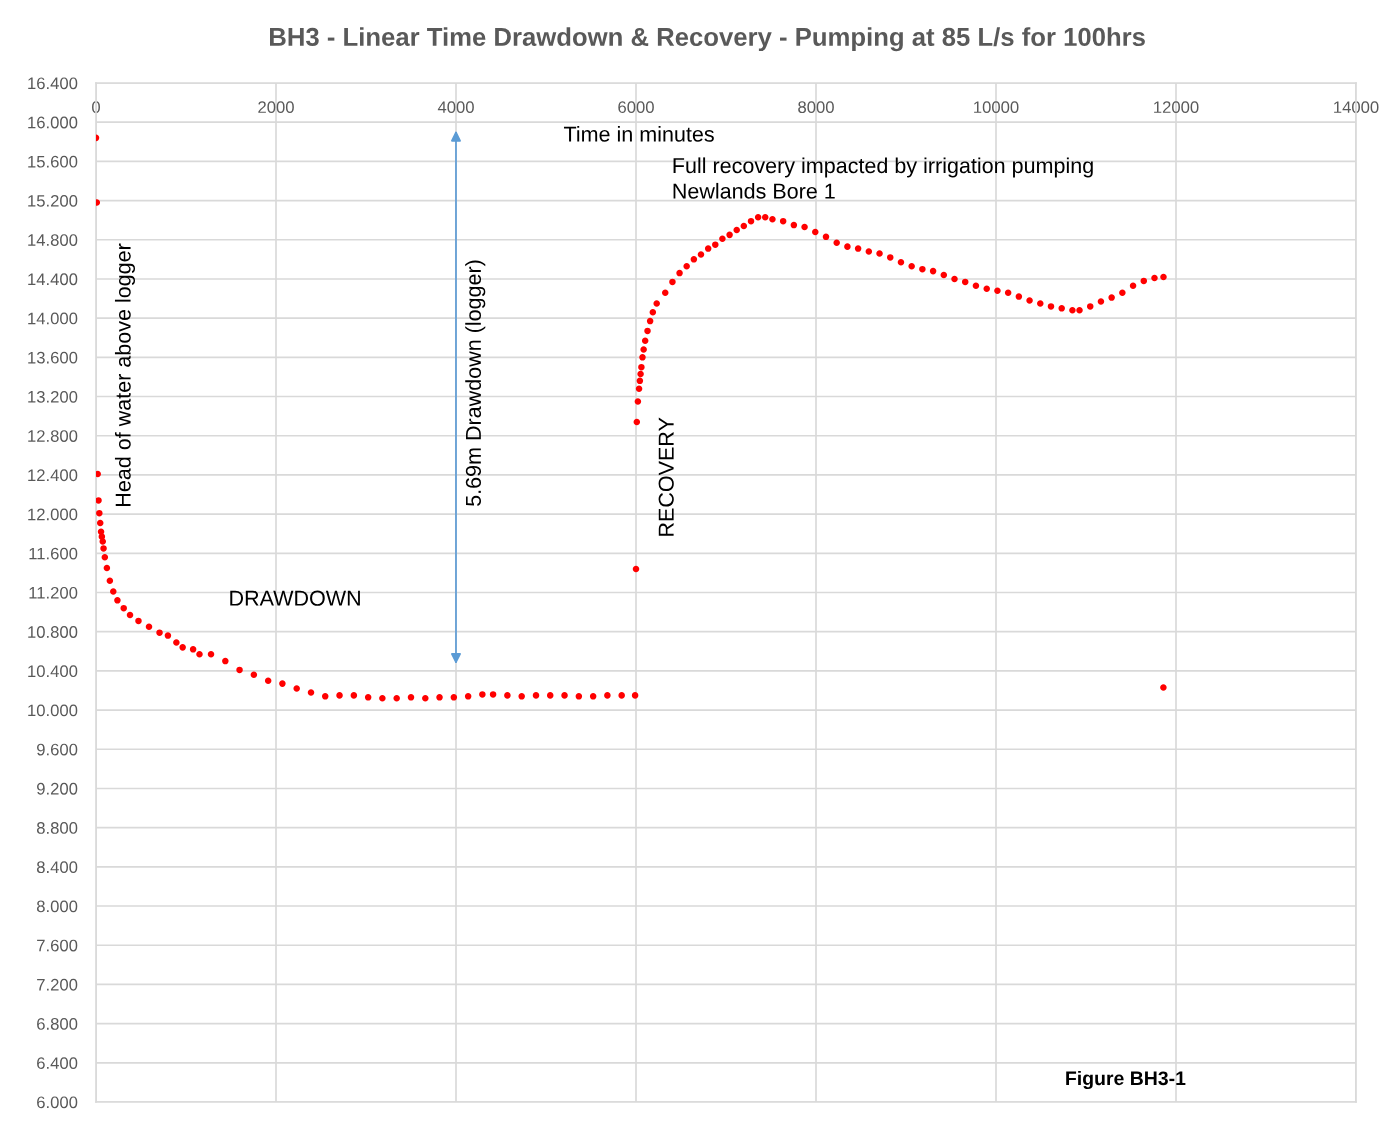 The height and width of the screenshot is (1123, 1384). I want to click on y-tick-label: 8.800, so click(57, 828).